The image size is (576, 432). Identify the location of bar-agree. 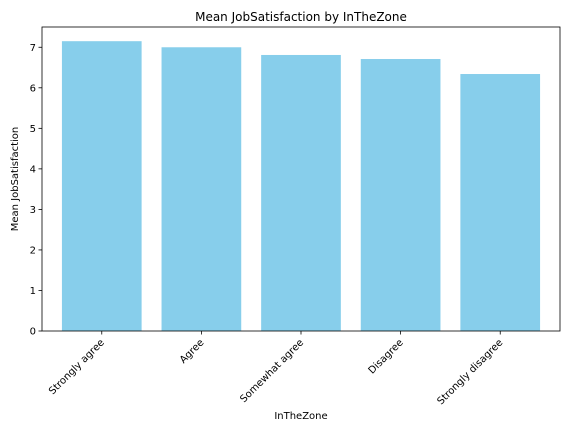
(201, 189).